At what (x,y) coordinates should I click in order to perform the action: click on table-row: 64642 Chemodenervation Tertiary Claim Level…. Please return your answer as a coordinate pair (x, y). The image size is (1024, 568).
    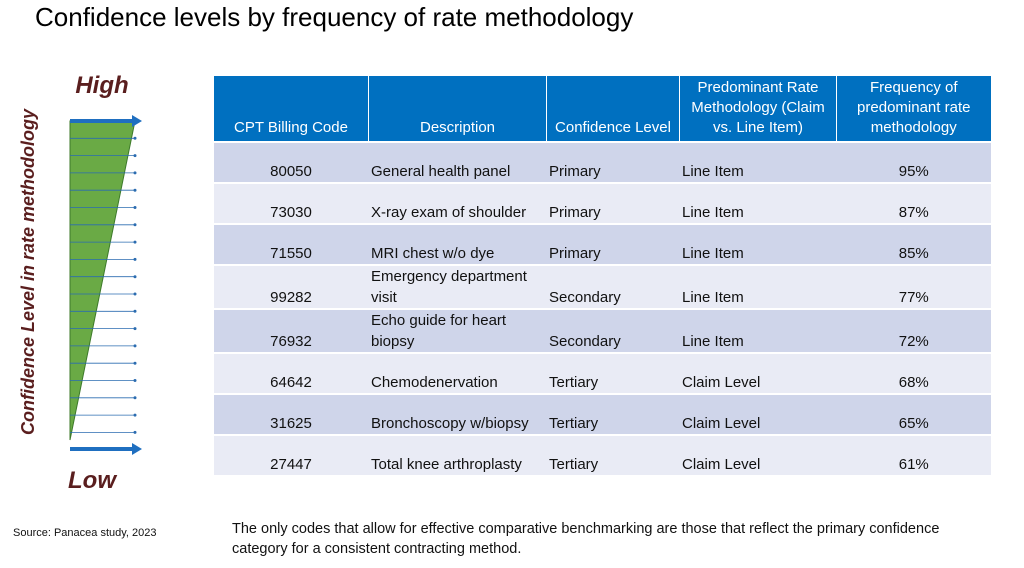
    Looking at the image, I should click on (602, 373).